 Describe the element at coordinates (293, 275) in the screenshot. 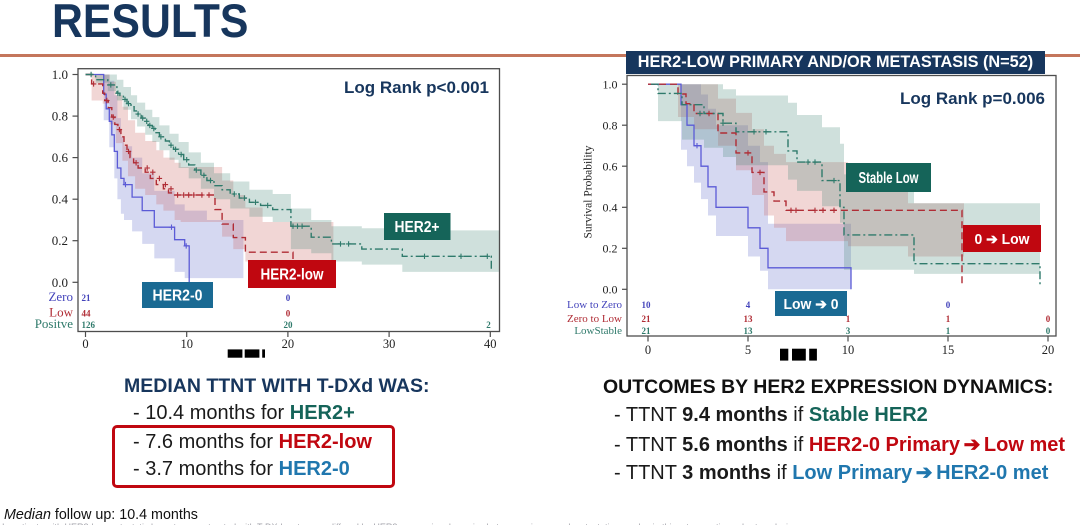

I see `svg-text: HER2-low` at that location.